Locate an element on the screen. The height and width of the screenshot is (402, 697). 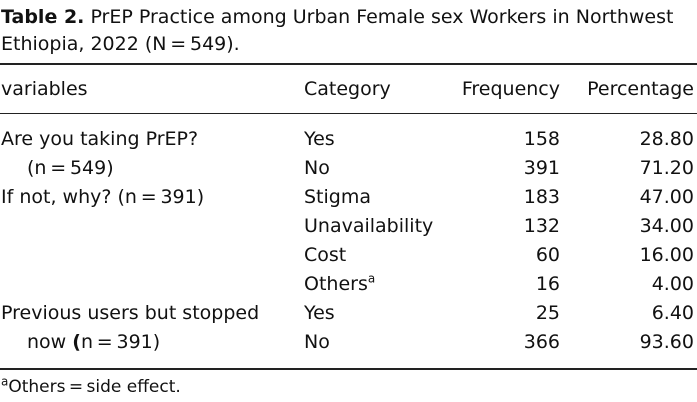
variable-prefix: now is located at coordinates (50, 342).